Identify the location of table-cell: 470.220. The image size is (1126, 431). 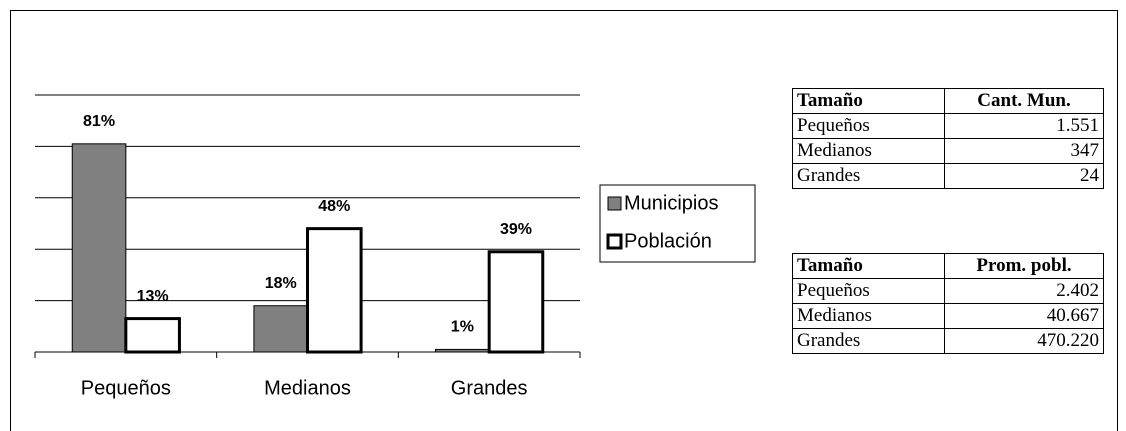
(1024, 341).